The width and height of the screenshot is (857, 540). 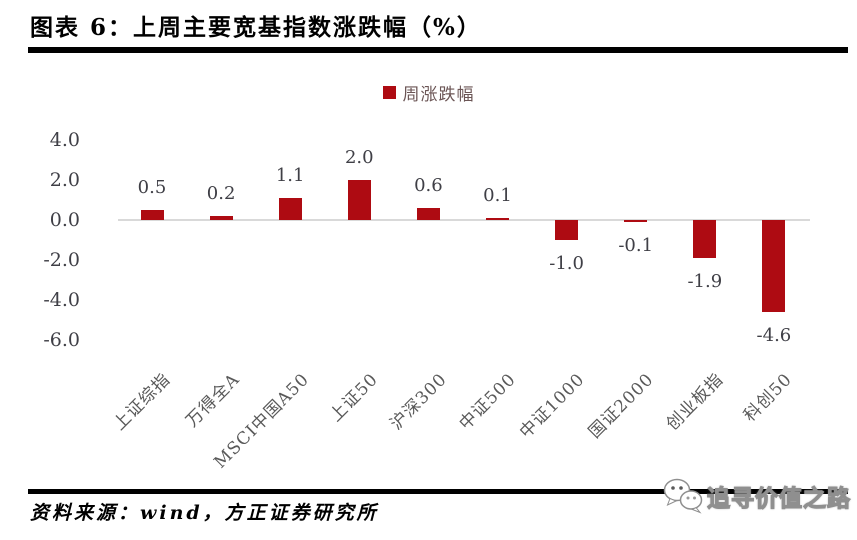 I want to click on x-tick-label: 上证50, so click(x=353, y=397).